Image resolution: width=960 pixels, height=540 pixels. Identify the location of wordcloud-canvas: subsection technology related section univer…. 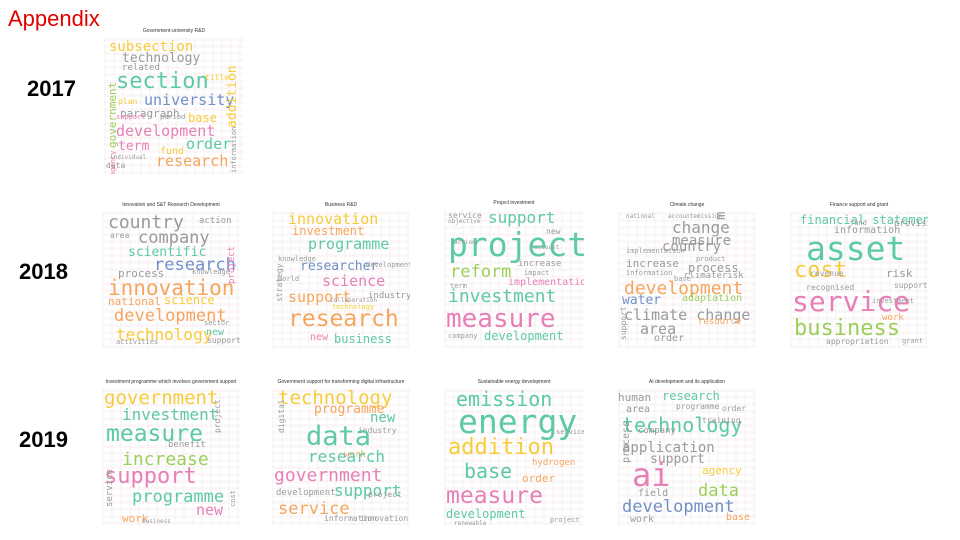
(174, 106).